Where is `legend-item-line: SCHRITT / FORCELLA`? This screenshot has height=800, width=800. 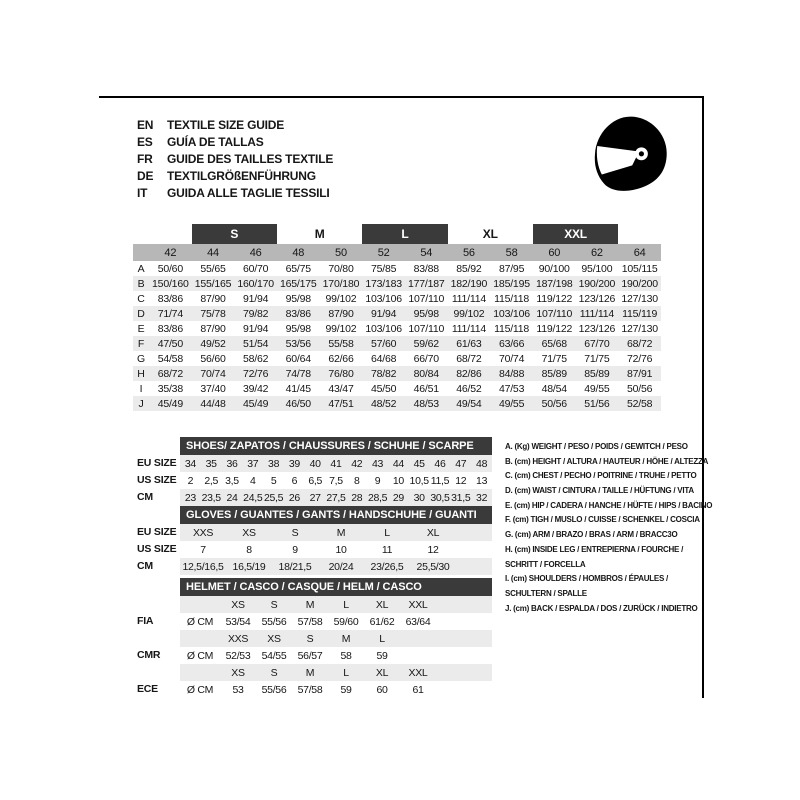
legend-item-line: SCHRITT / FORCELLA is located at coordinates (545, 564).